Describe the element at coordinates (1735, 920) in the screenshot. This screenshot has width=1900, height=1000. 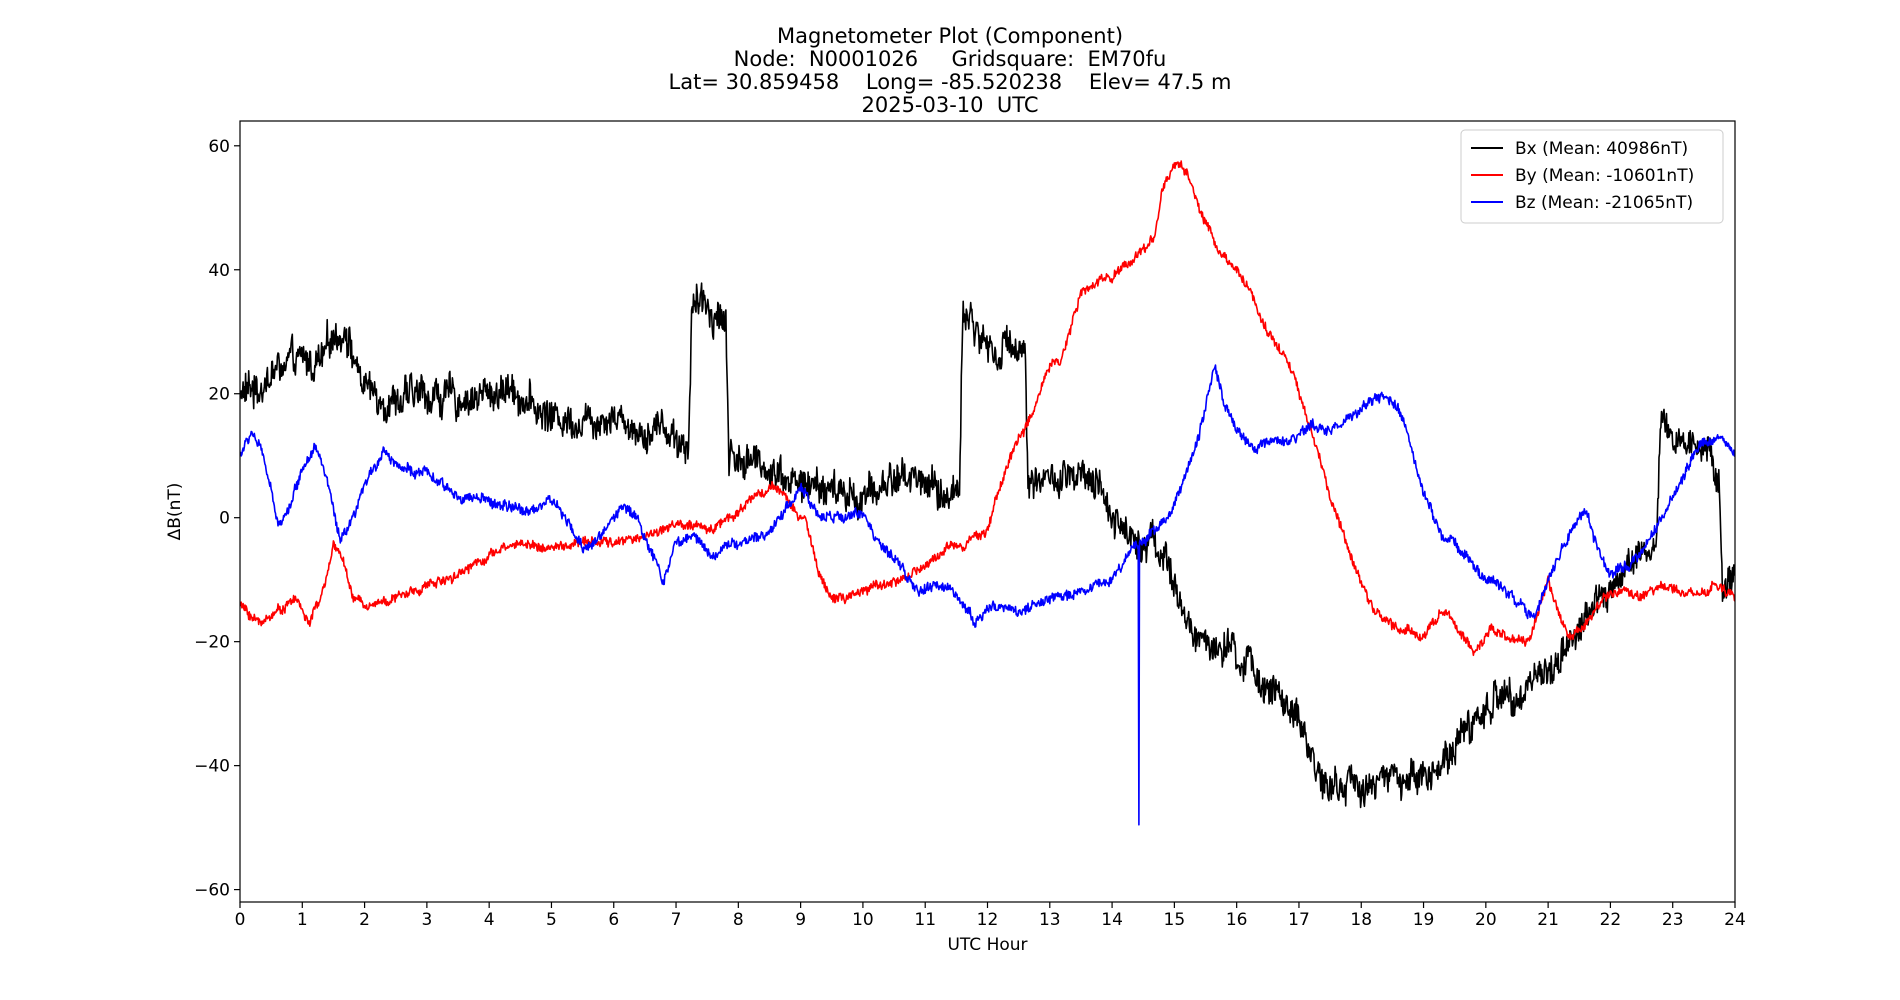
I see `x-tick-label: 24` at that location.